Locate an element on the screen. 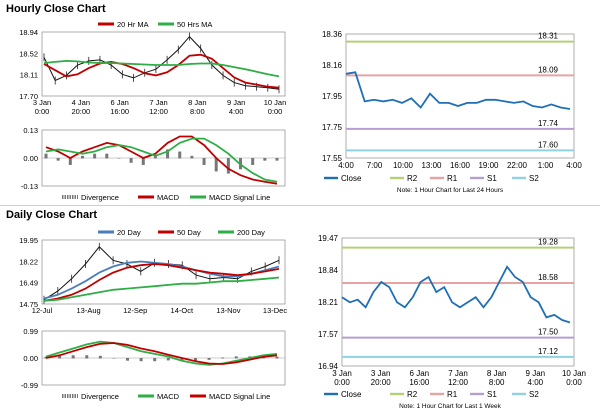 The width and height of the screenshot is (600, 413). hourly-macd-legend-label: MACD Signal Line is located at coordinates (239, 197).